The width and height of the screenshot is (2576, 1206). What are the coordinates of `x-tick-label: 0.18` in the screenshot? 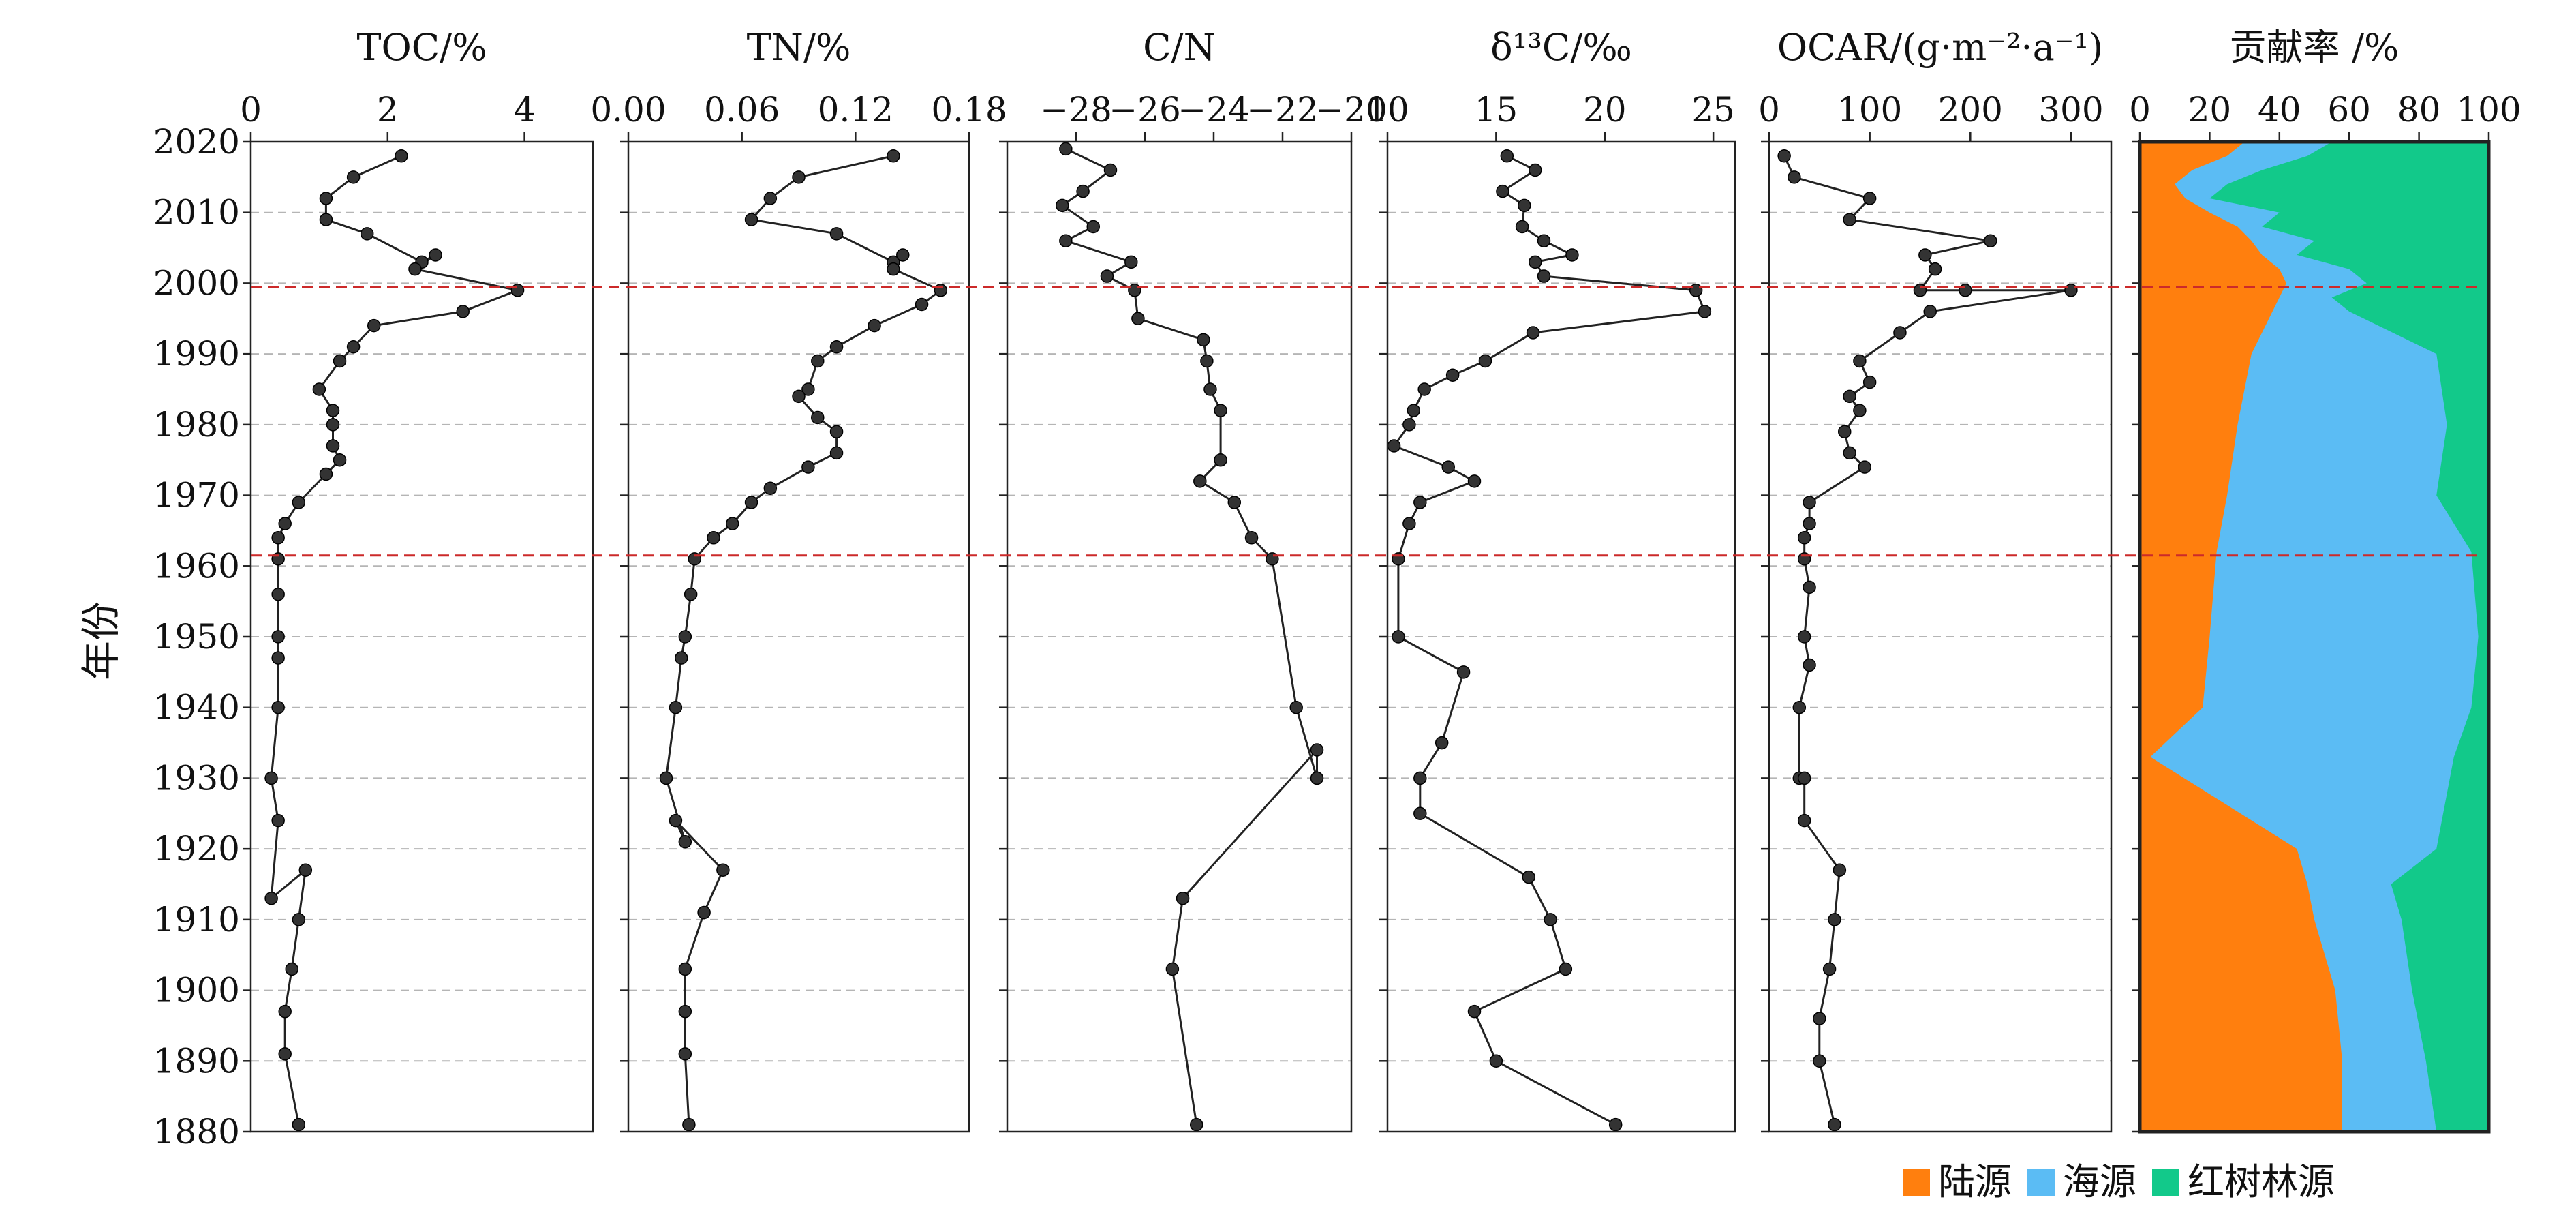 It's located at (969, 110).